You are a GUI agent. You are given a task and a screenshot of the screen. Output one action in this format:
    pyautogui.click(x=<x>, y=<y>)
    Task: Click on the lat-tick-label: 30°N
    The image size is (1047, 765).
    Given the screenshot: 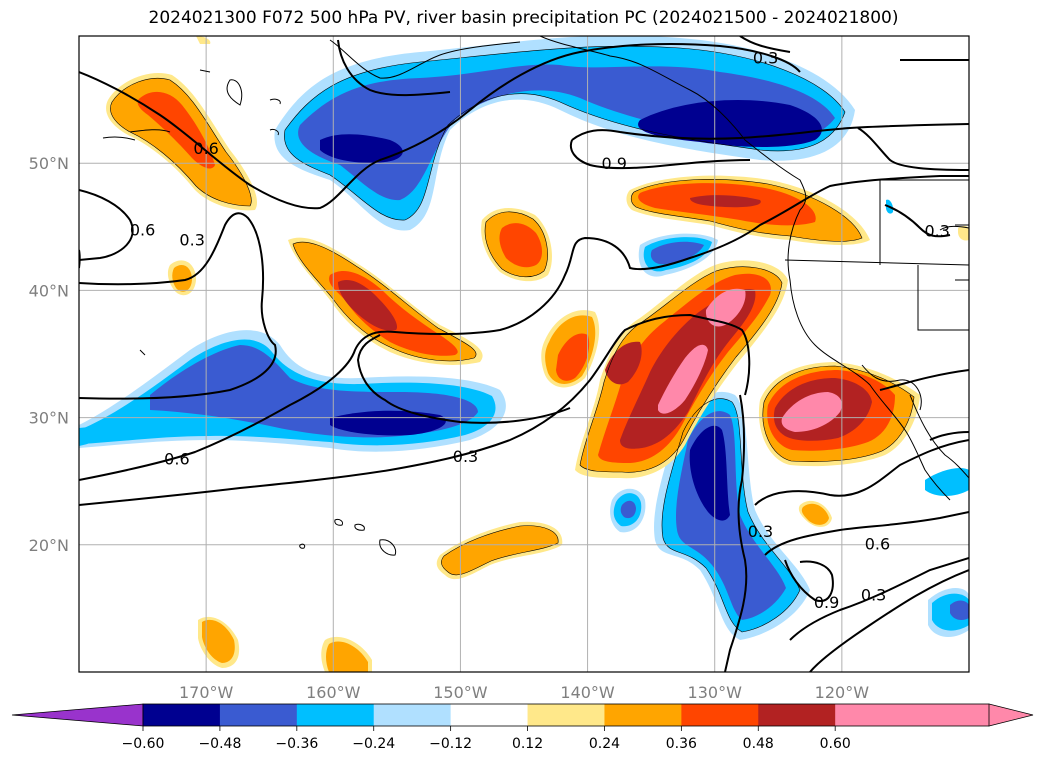 What is the action you would take?
    pyautogui.click(x=49, y=418)
    